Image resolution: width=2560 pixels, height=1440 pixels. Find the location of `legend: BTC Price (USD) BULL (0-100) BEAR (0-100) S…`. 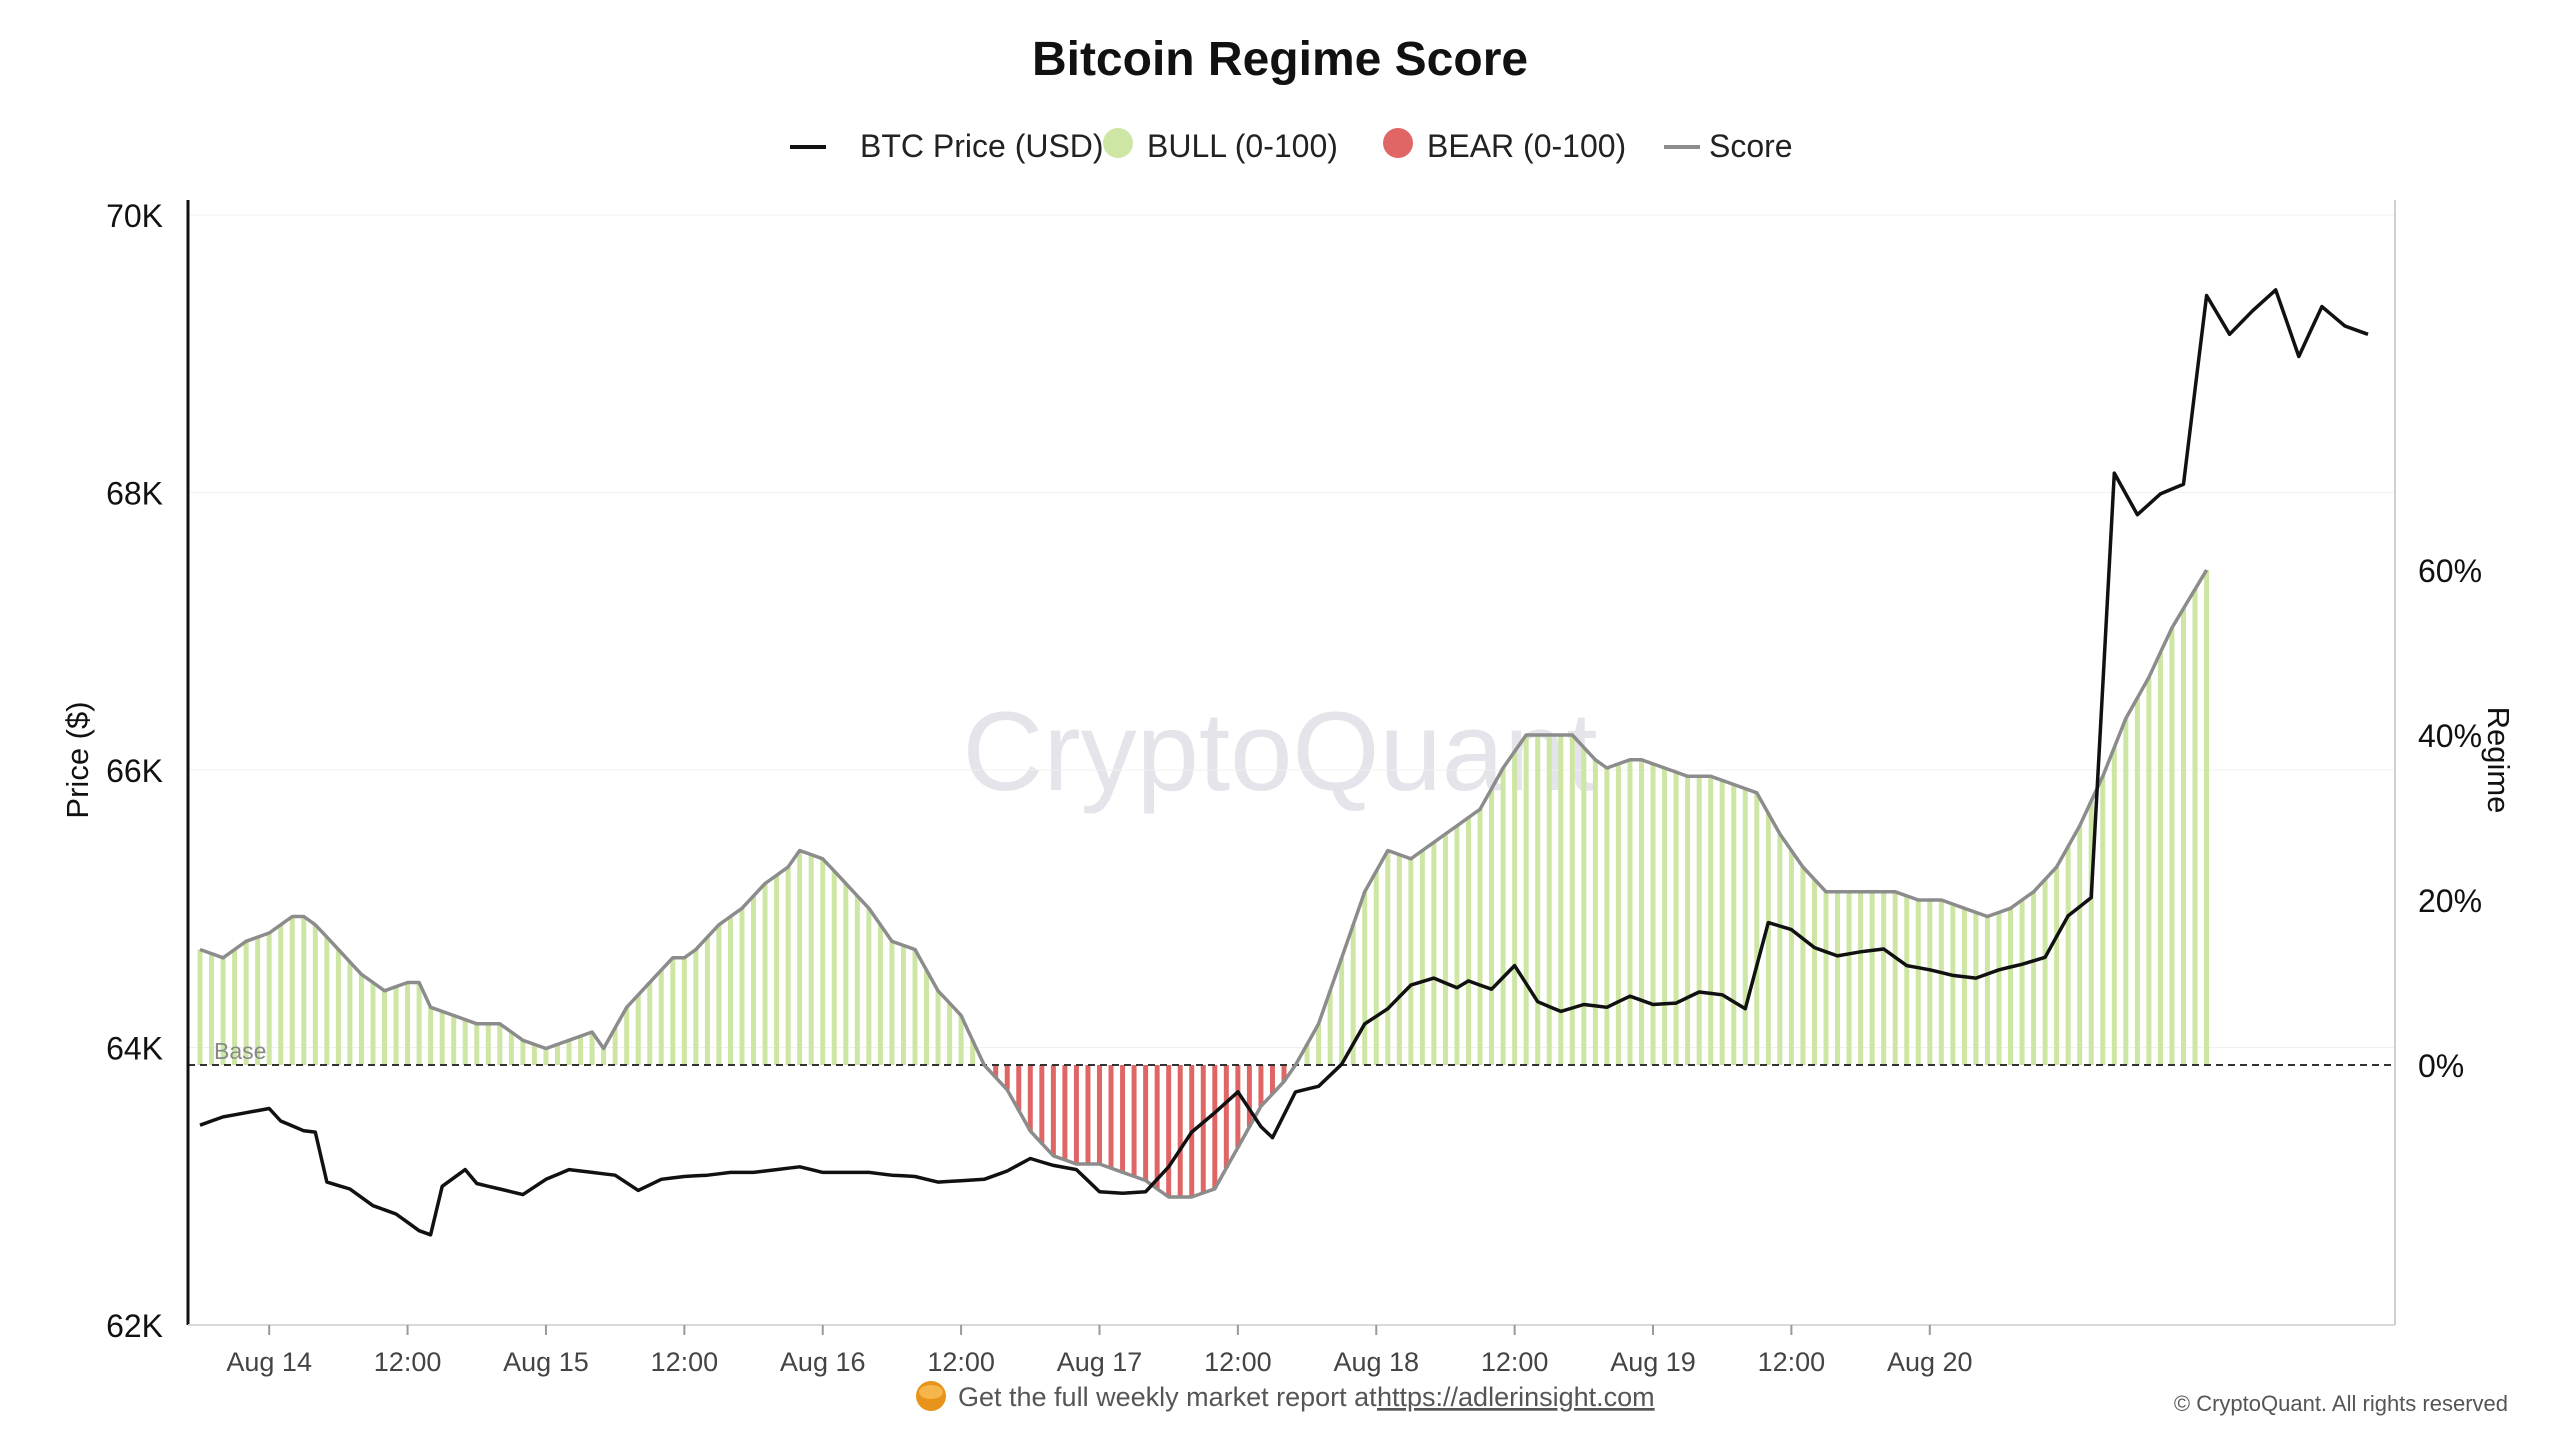

legend: BTC Price (USD) BULL (0-100) BEAR (0-100) S… is located at coordinates (1291, 146).